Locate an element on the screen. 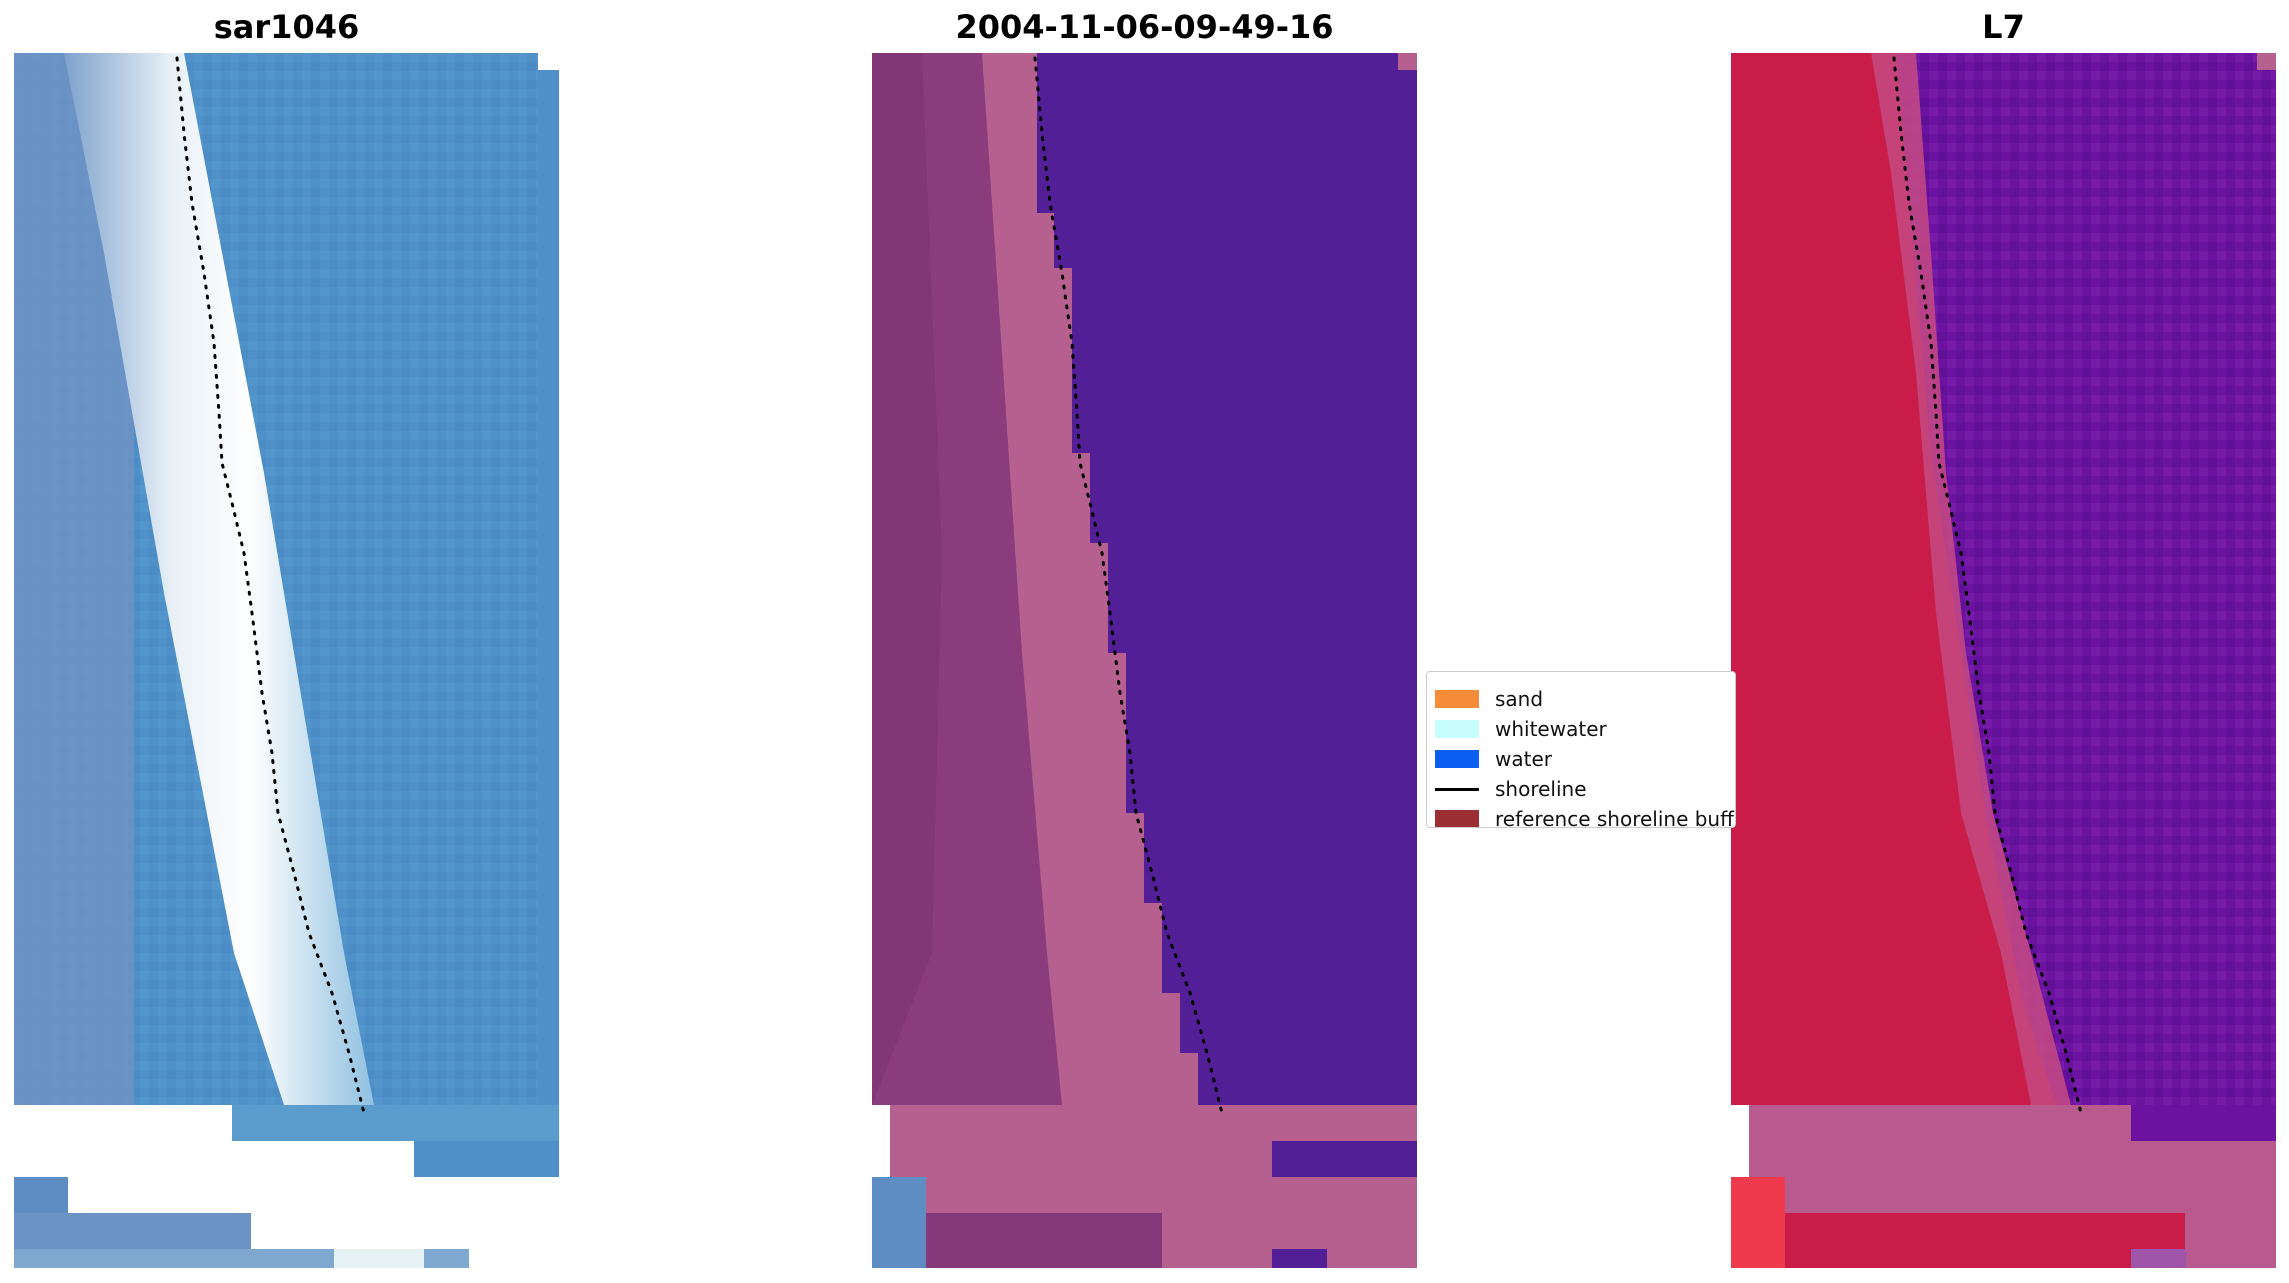 The image size is (2289, 1283). classified-shoreline is located at coordinates (1128, 585).